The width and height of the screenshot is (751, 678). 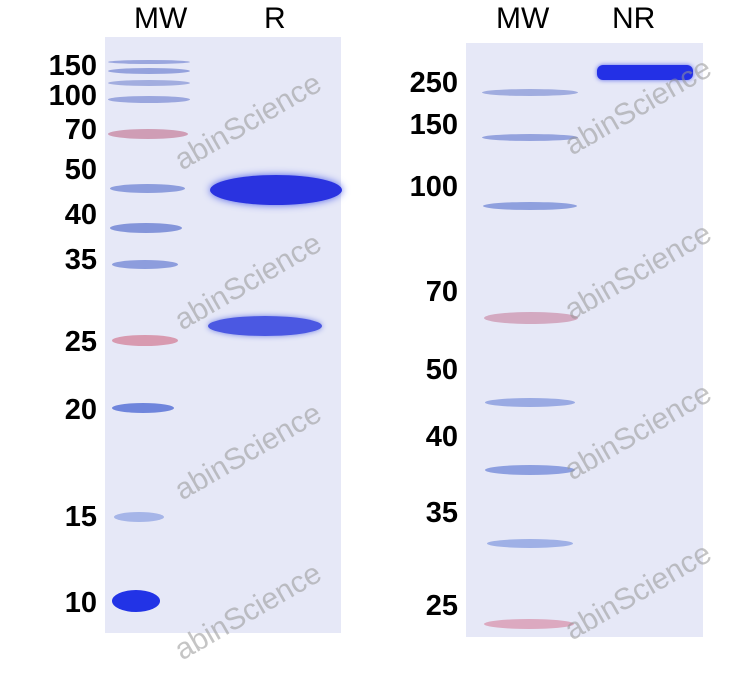 What do you see at coordinates (80, 517) in the screenshot?
I see `marker-label: 15` at bounding box center [80, 517].